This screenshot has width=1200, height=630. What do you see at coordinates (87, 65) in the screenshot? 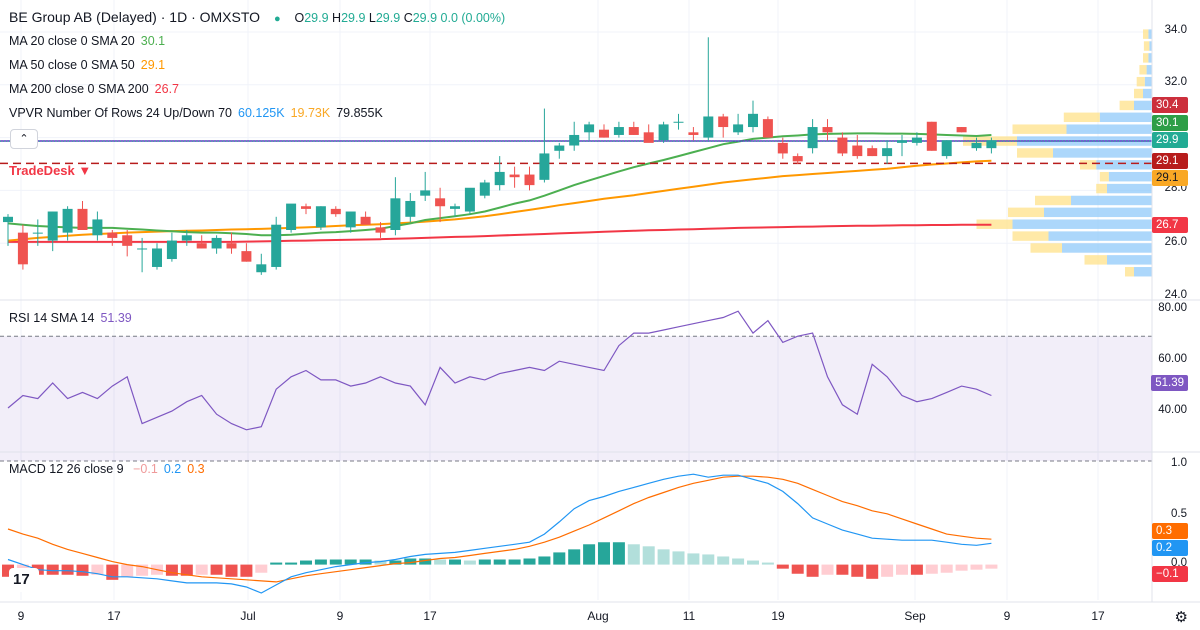
I see `ma50-legend: MA 50 close 0 SMA 50 29.1` at bounding box center [87, 65].